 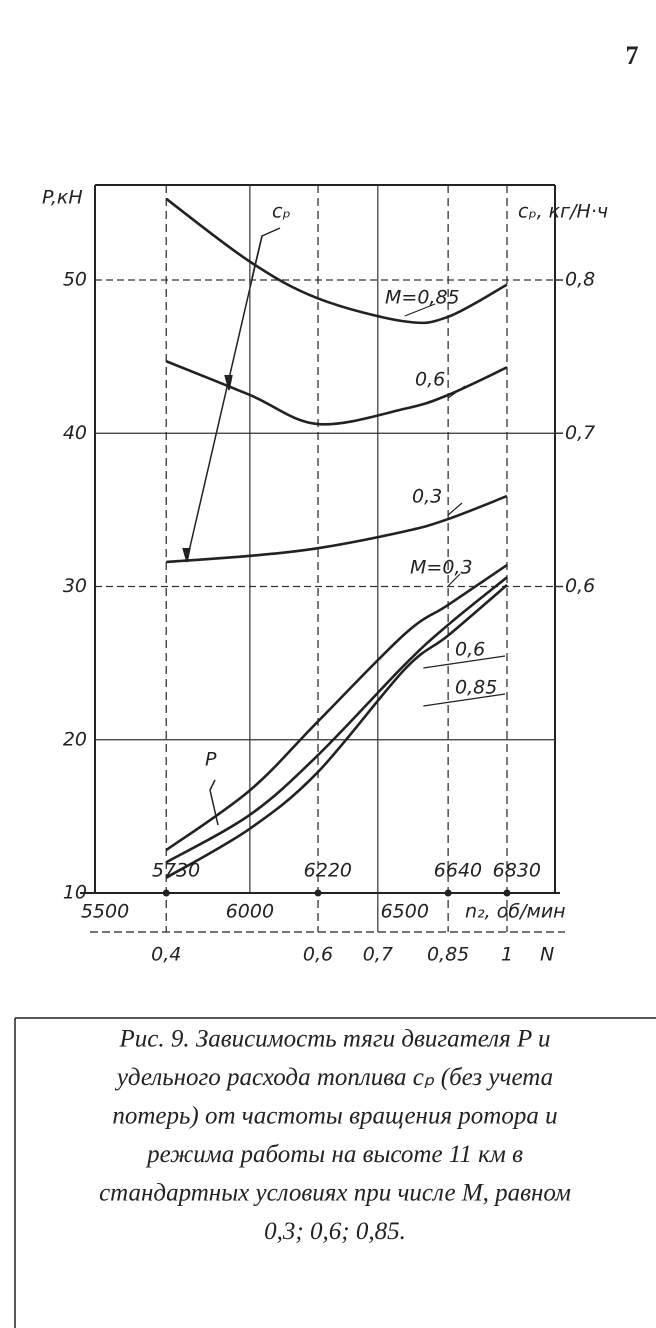 I want to click on x-tick-label: 6000, so click(x=250, y=912).